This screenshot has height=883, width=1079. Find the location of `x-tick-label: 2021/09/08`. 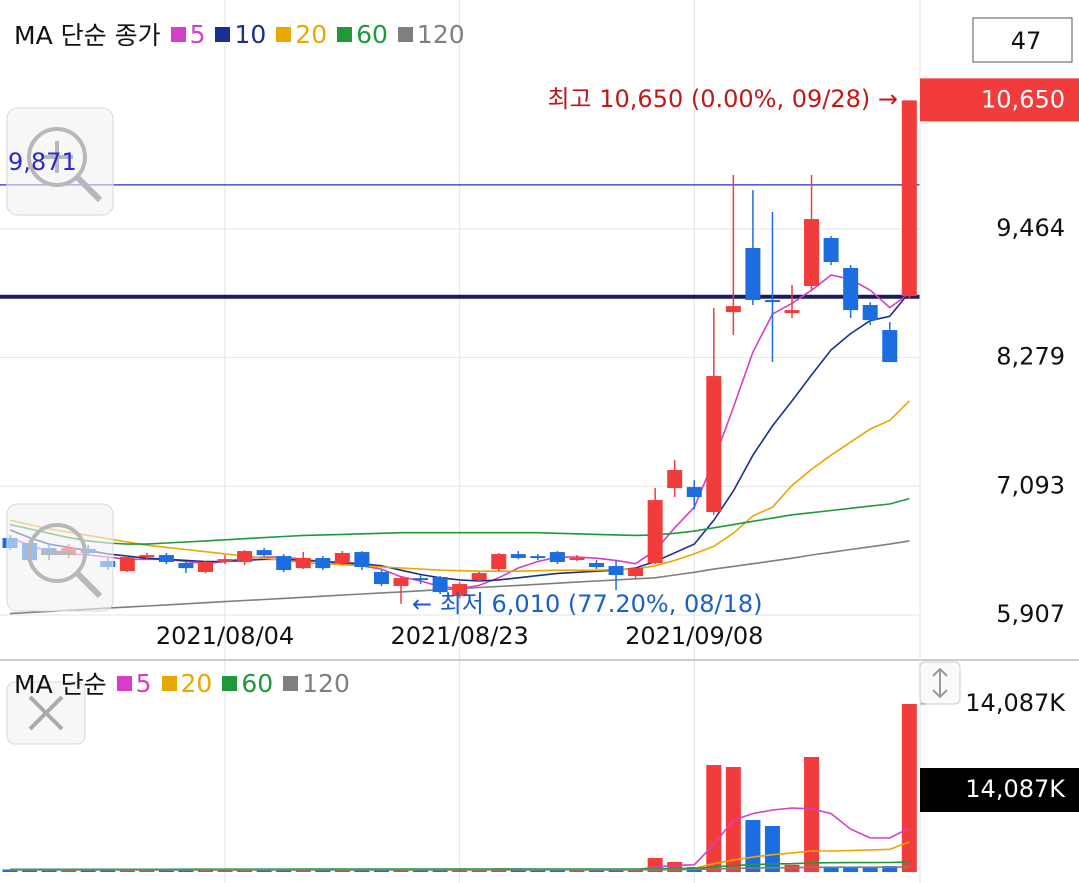

x-tick-label: 2021/09/08 is located at coordinates (694, 636).